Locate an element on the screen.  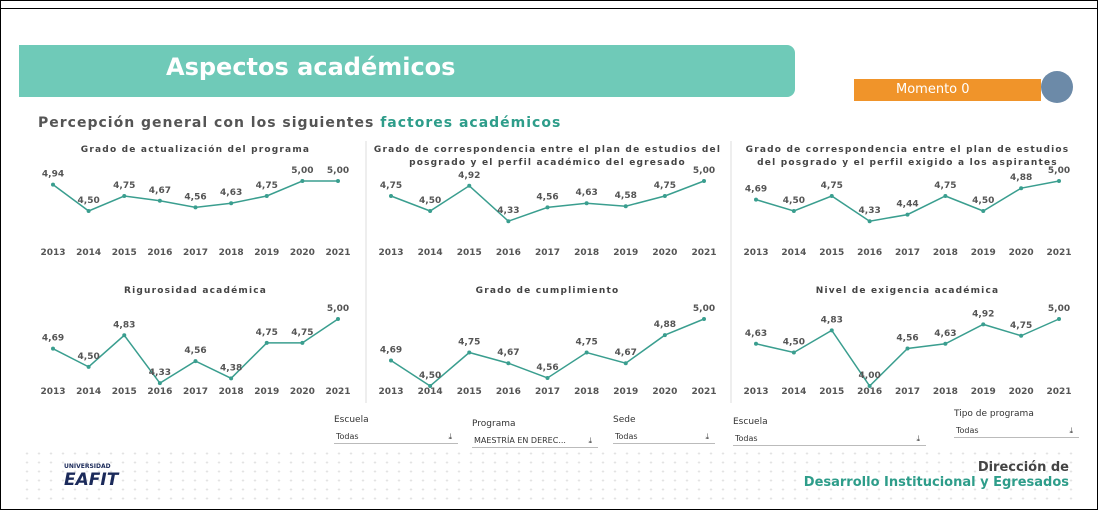
logo-top: UNIVERSIDAD is located at coordinates (87, 466).